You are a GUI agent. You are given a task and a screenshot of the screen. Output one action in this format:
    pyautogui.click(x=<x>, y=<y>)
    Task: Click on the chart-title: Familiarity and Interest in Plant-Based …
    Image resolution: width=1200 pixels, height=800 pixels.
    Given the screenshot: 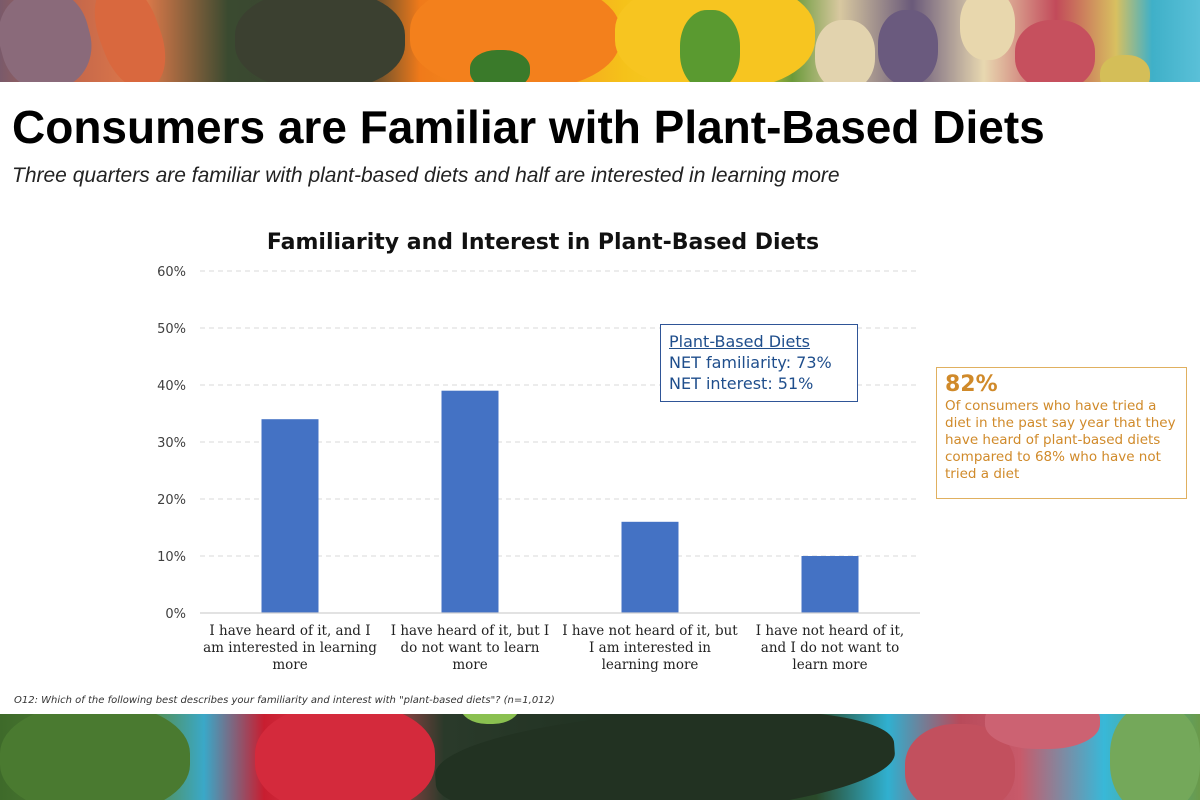 What is the action you would take?
    pyautogui.click(x=543, y=242)
    